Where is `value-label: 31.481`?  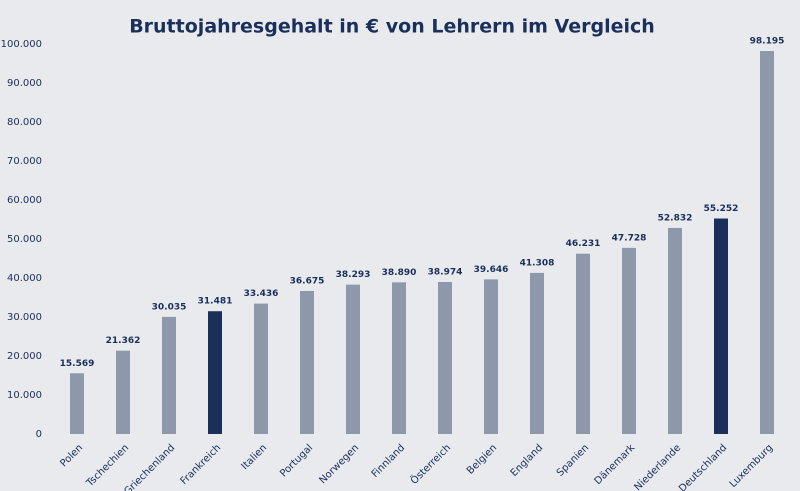 value-label: 31.481 is located at coordinates (215, 302).